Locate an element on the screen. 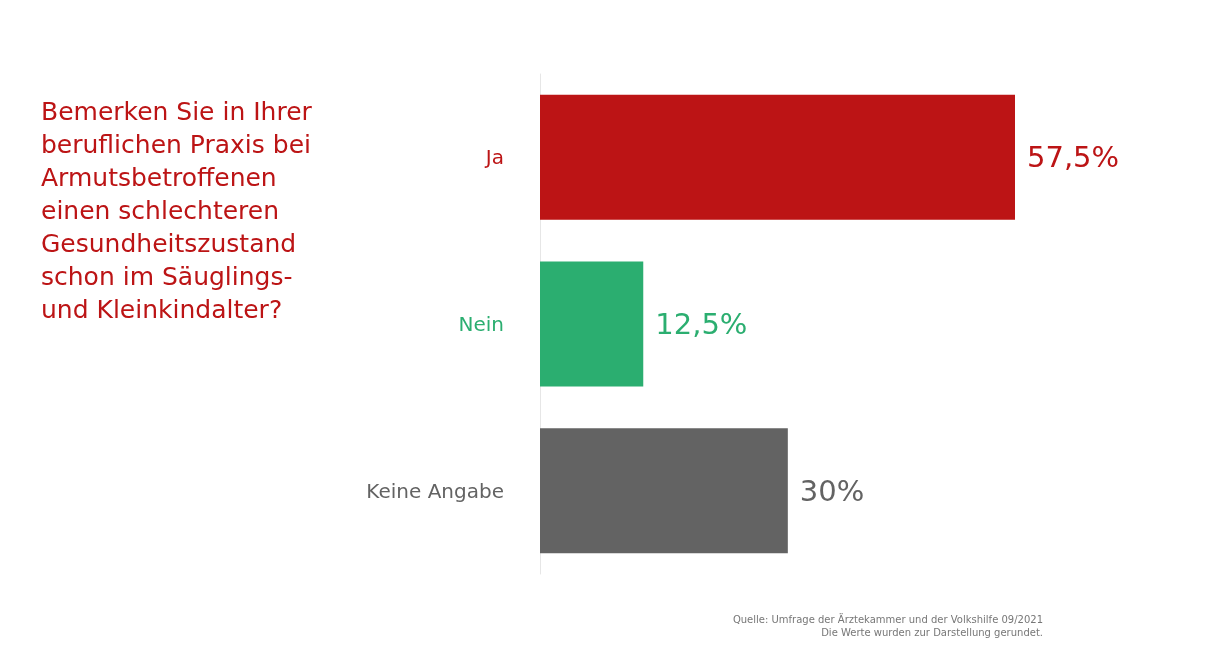 The height and width of the screenshot is (658, 1216). data-label: 57,5% is located at coordinates (1073, 157).